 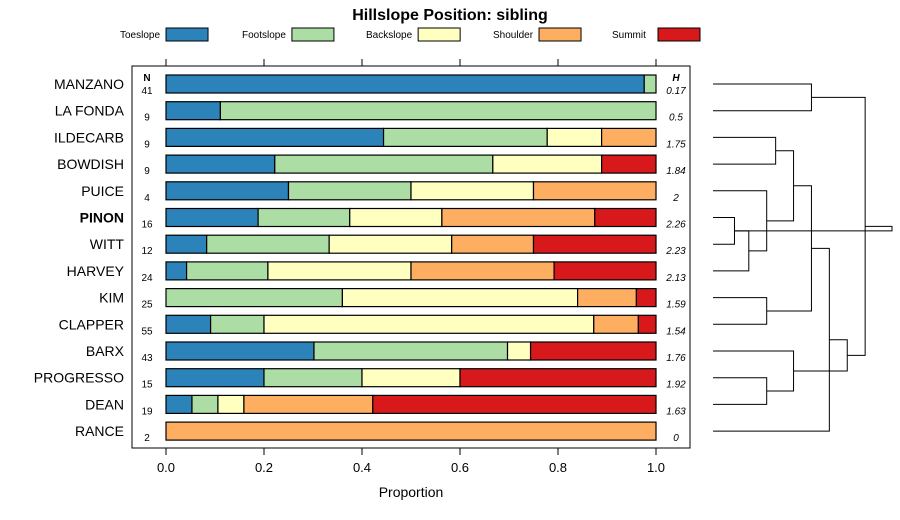 I want to click on legend-swatch-backslope, so click(x=439, y=34).